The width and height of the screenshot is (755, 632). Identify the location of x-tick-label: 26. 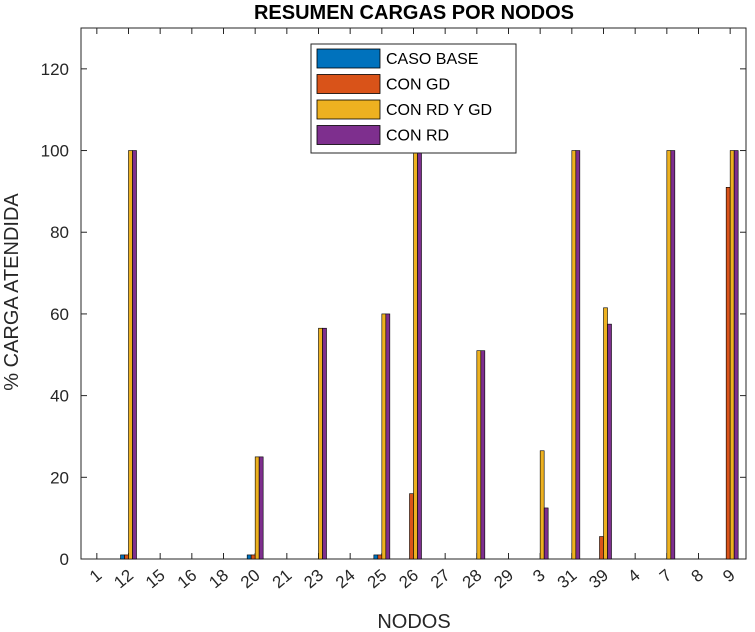
(408, 579).